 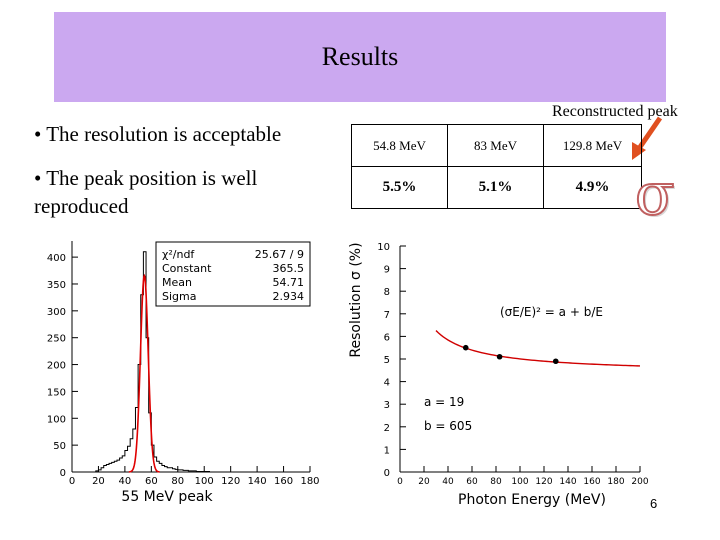 I want to click on histogram-fit-curve, so click(x=144, y=373).